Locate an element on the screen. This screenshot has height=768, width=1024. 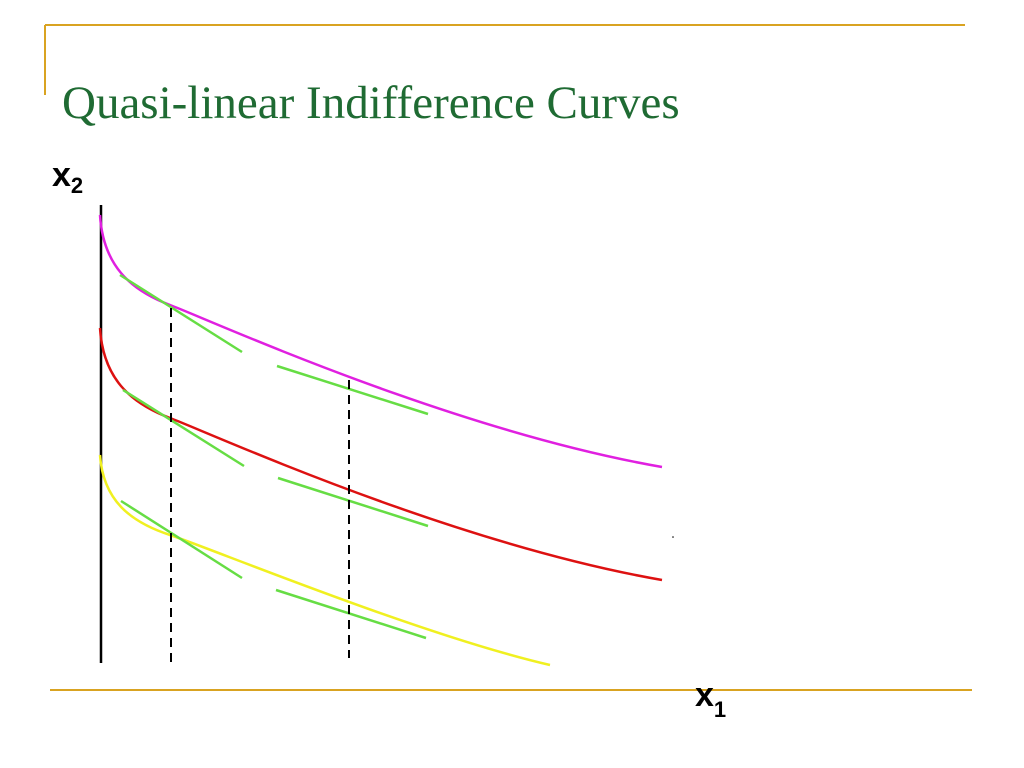
y-axis-label: x2 is located at coordinates (67, 177).